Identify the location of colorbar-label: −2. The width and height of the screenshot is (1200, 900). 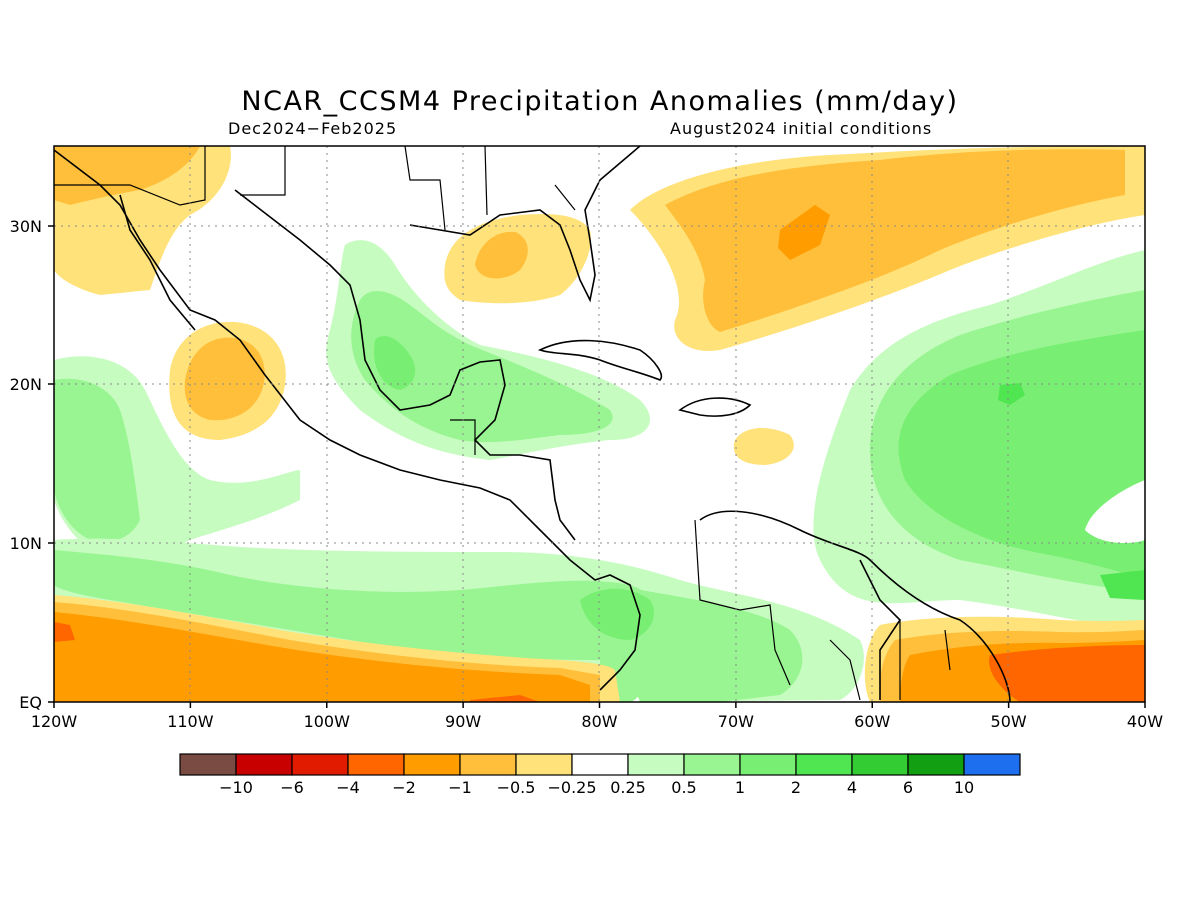
(404, 787).